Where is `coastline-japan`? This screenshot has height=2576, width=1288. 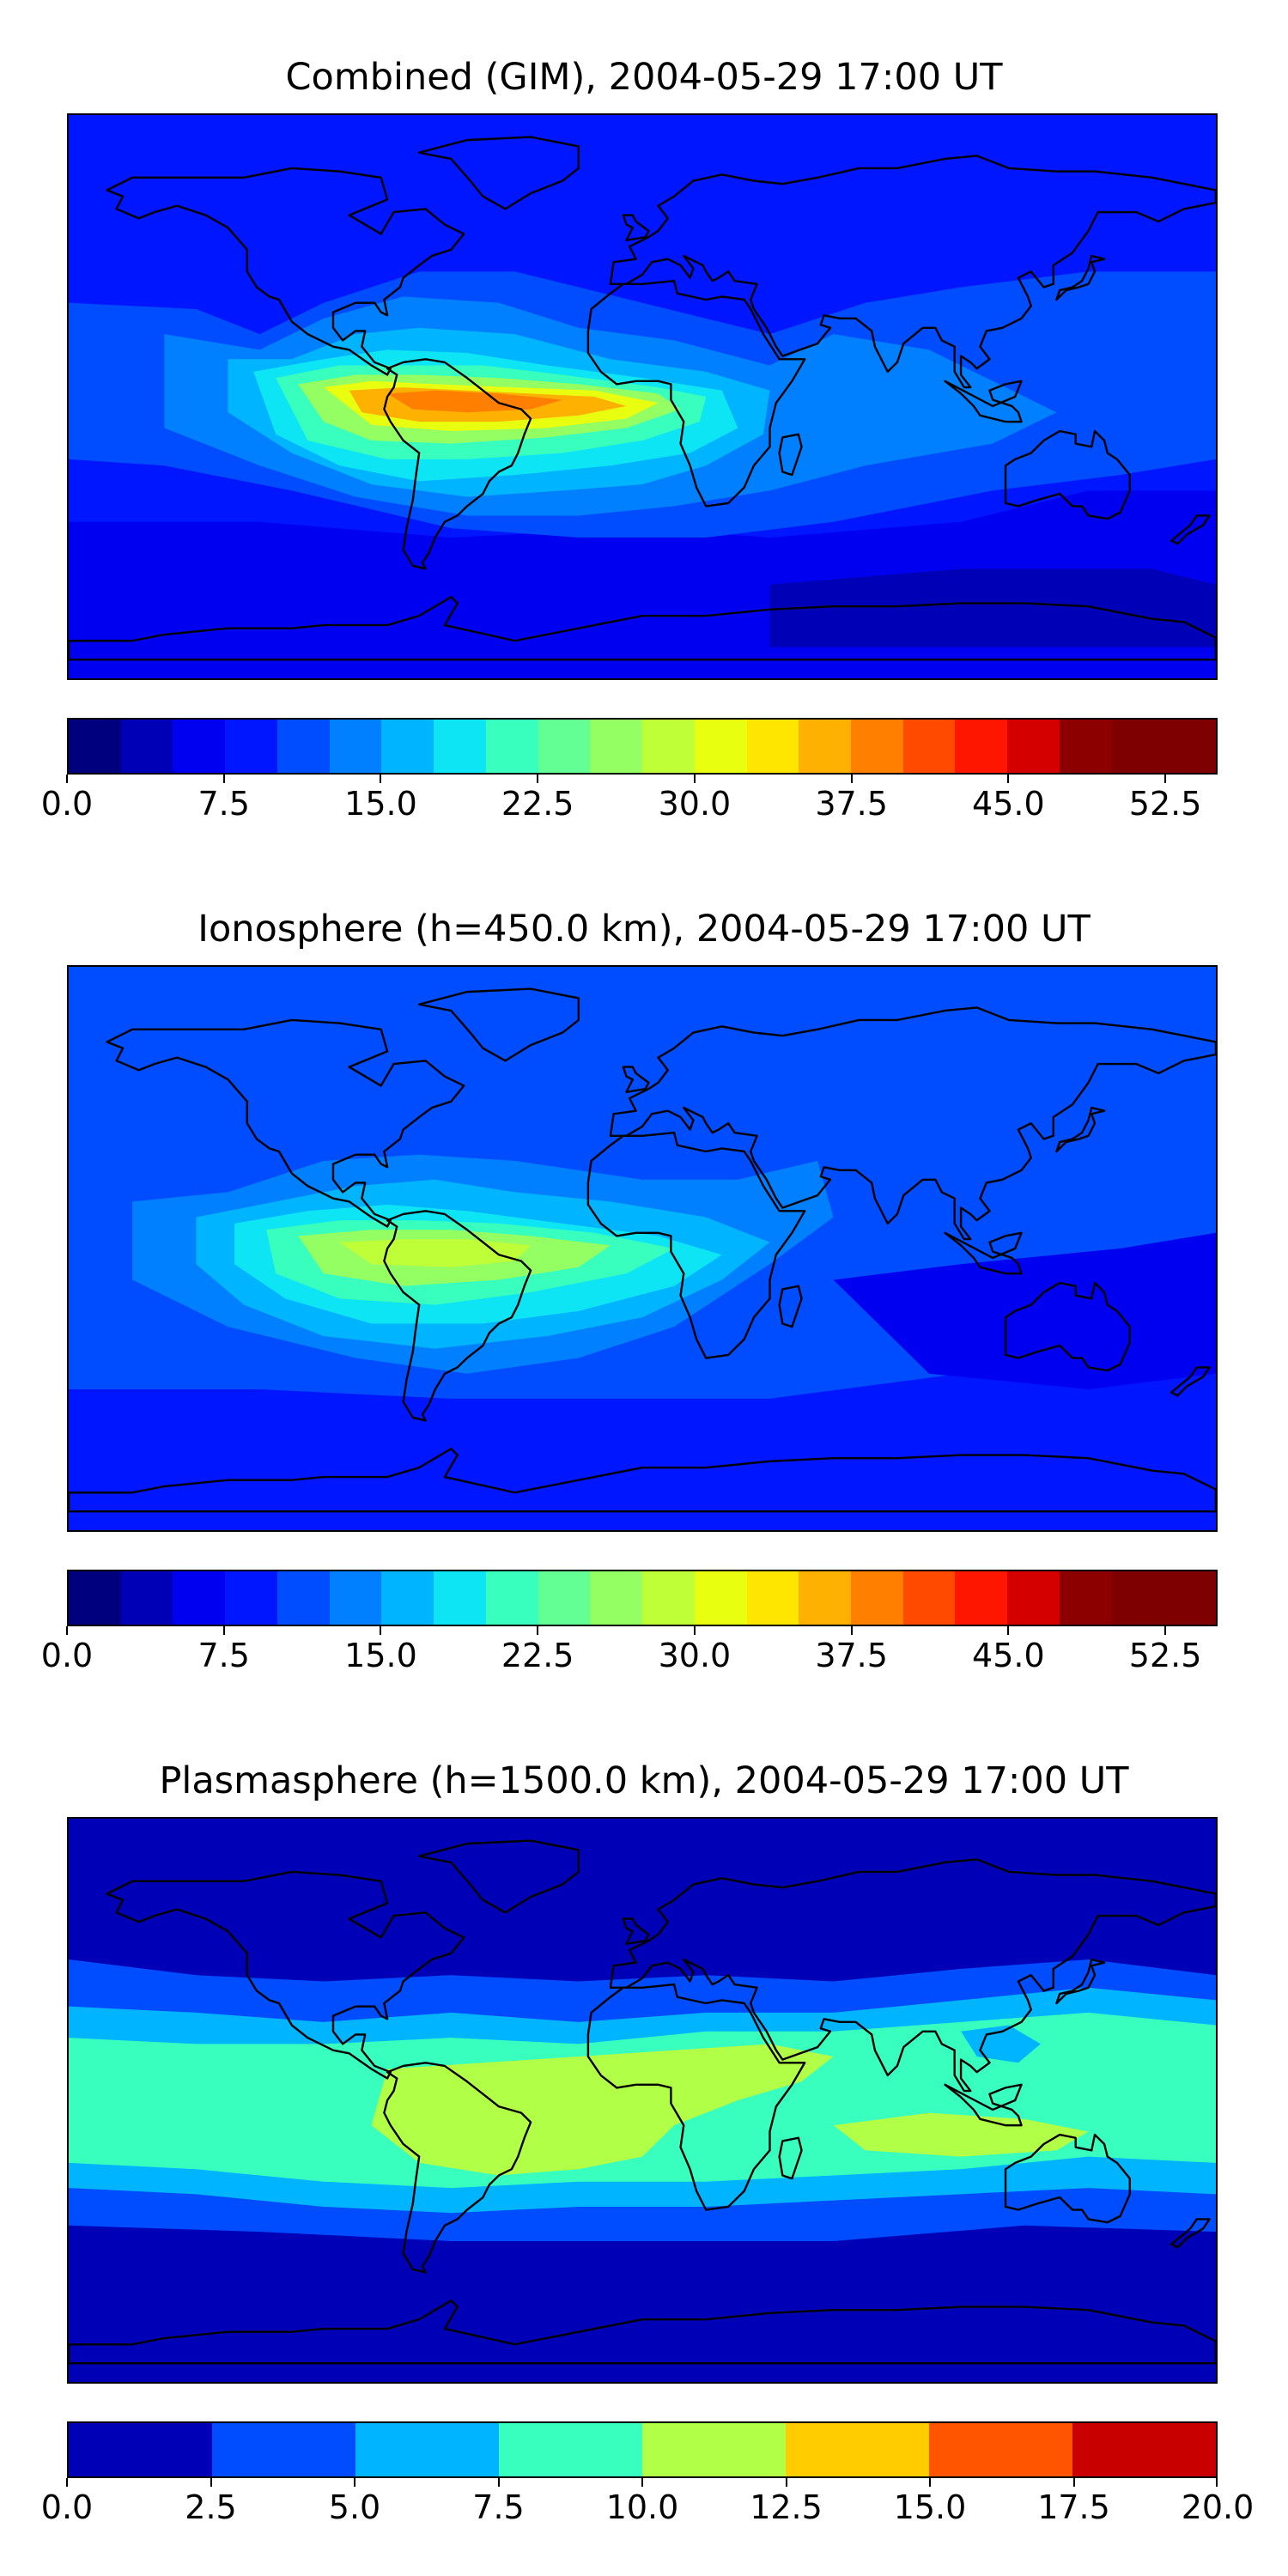
coastline-japan is located at coordinates (1080, 1982).